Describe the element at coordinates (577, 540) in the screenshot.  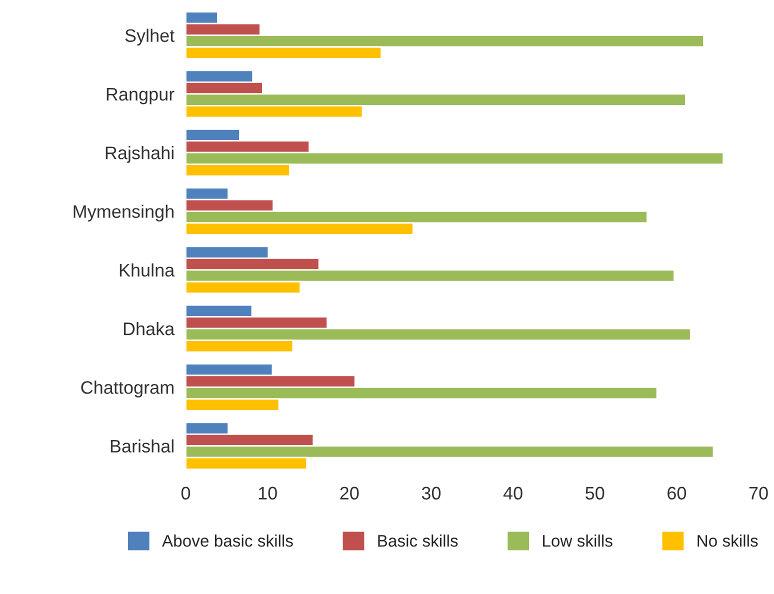
I see `legend-label: Low skills` at that location.